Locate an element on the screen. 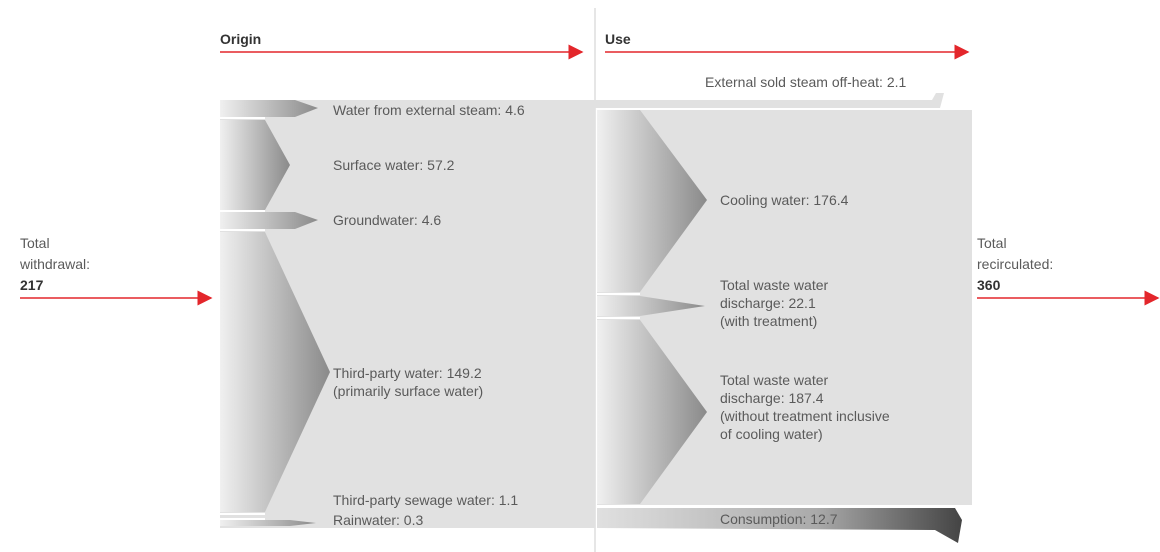 Image resolution: width=1160 pixels, height=552 pixels. flow-label: discharge: 22.1 is located at coordinates (768, 303).